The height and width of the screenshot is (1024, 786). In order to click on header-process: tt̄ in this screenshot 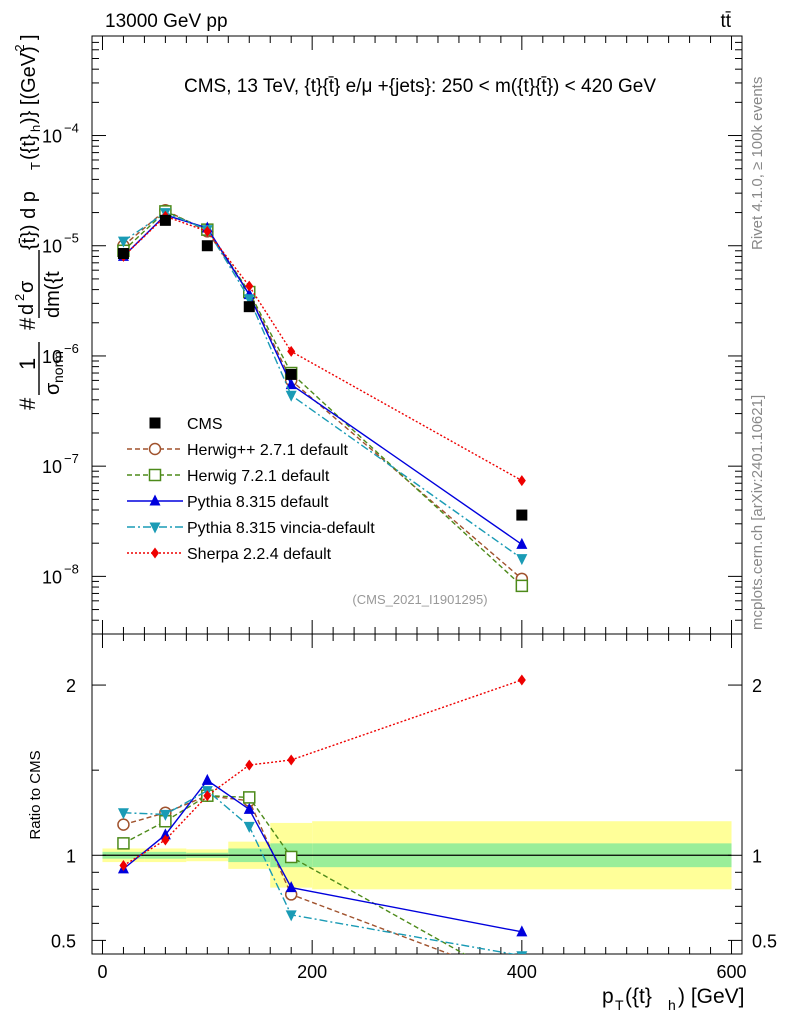, I will do `click(725, 21)`.